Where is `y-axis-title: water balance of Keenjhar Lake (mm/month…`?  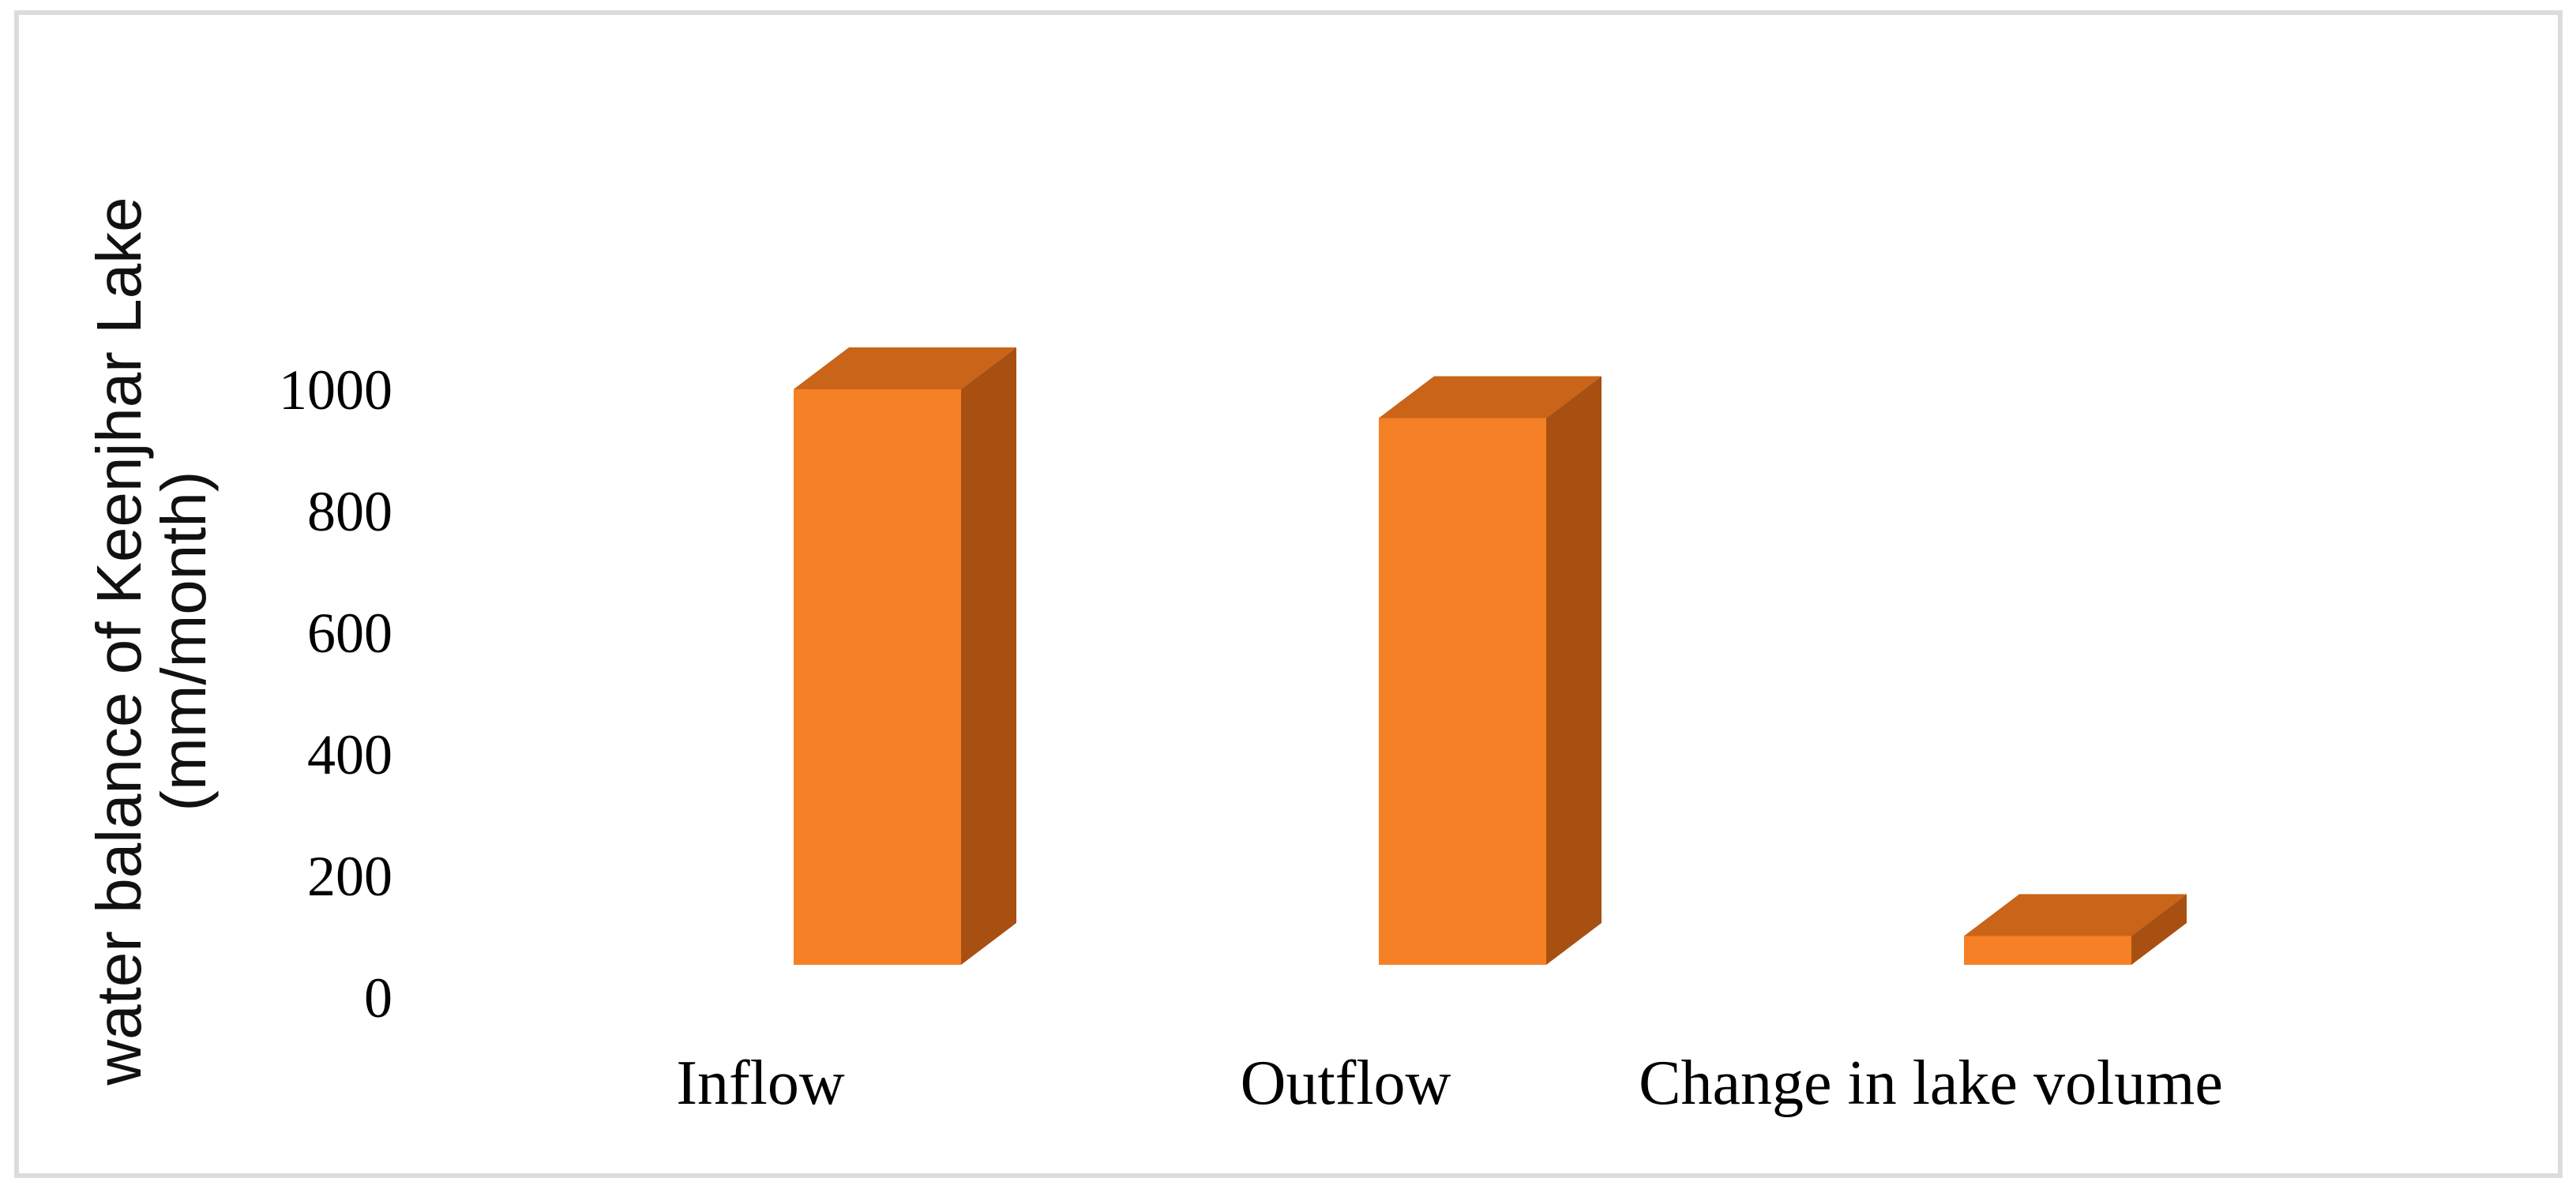
y-axis-title: water balance of Keenjhar Lake (mm/month… is located at coordinates (151, 642).